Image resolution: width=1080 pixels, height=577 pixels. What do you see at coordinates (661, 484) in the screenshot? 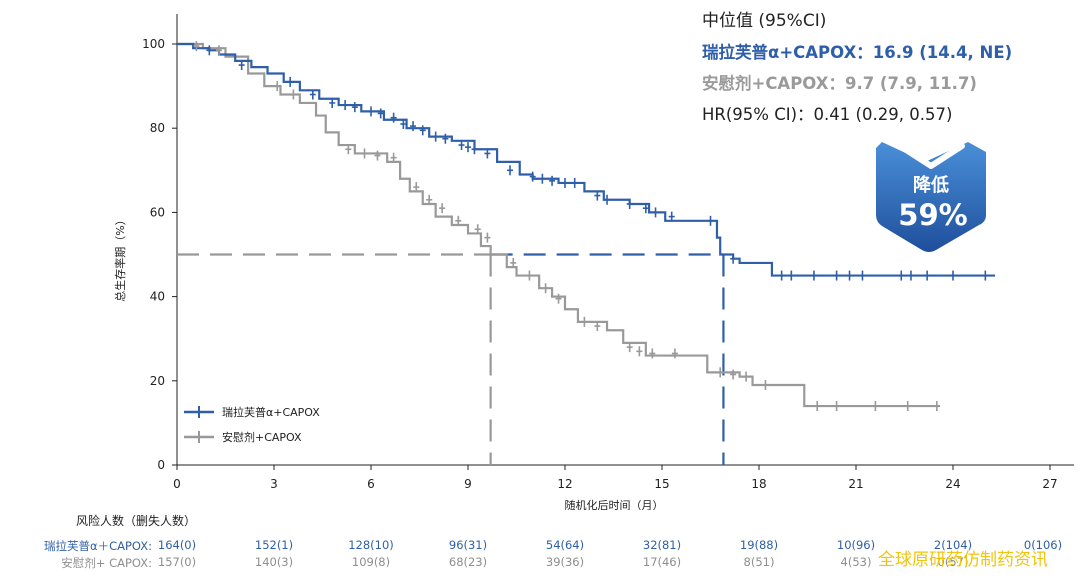
I see `x-tick-label: 15` at bounding box center [661, 484].